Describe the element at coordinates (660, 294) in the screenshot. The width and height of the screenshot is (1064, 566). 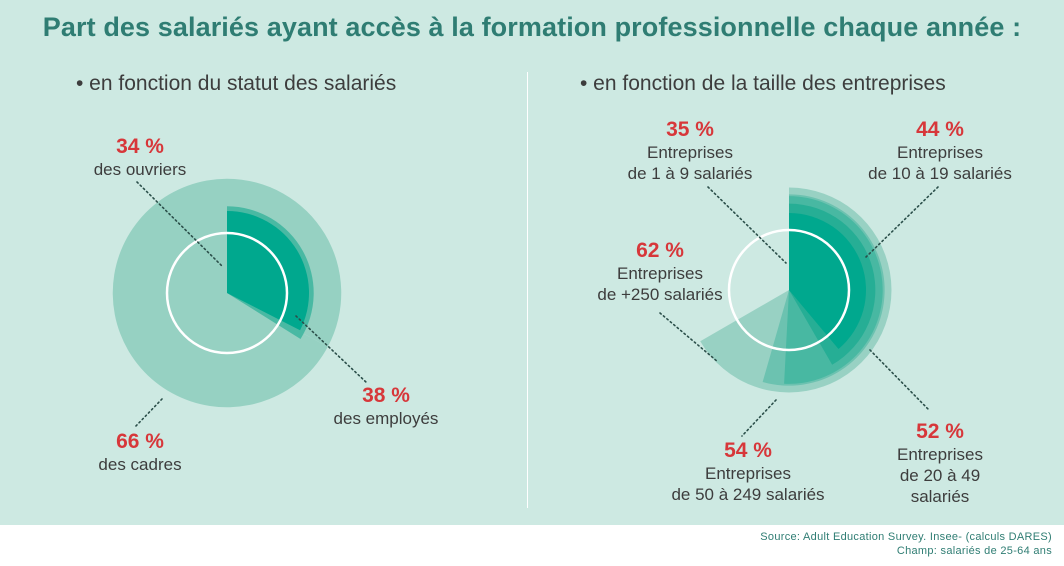
I see `label-size-250-line2: de +250 salariés` at that location.